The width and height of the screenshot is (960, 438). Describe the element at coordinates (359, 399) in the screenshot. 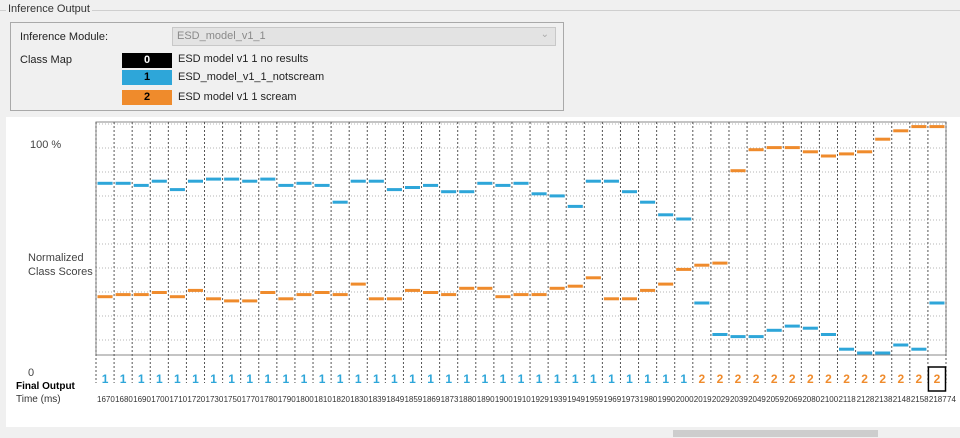

I see `time-tick-label: 1830` at that location.